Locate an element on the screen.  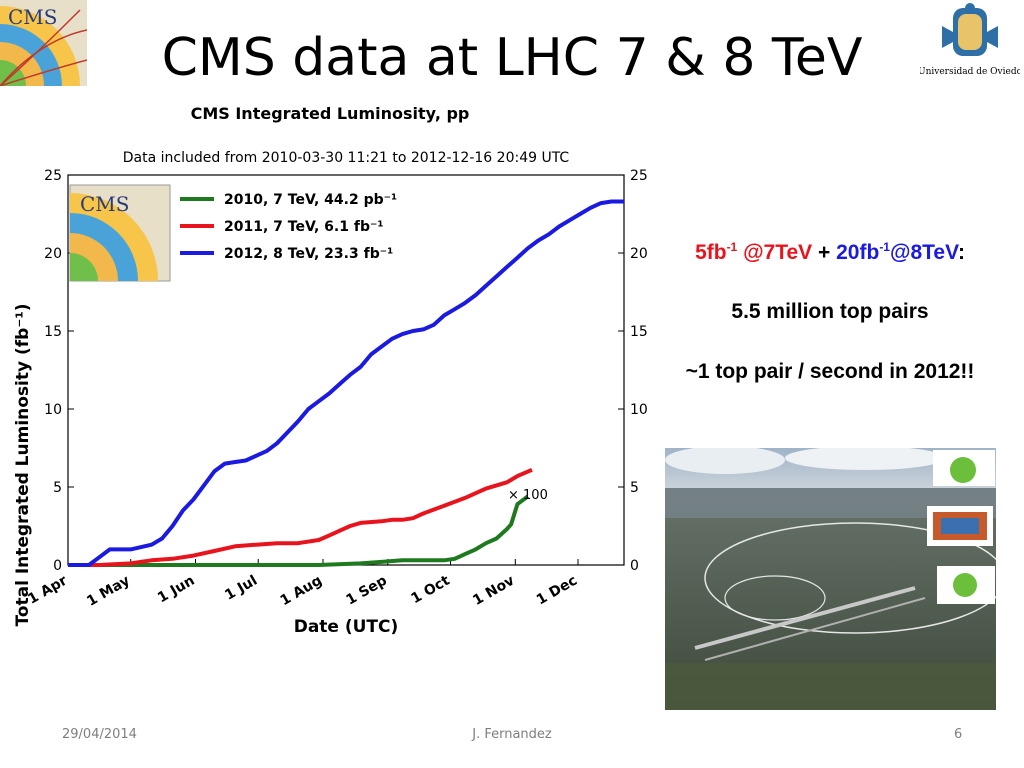
plus-sign: + is located at coordinates (824, 252).